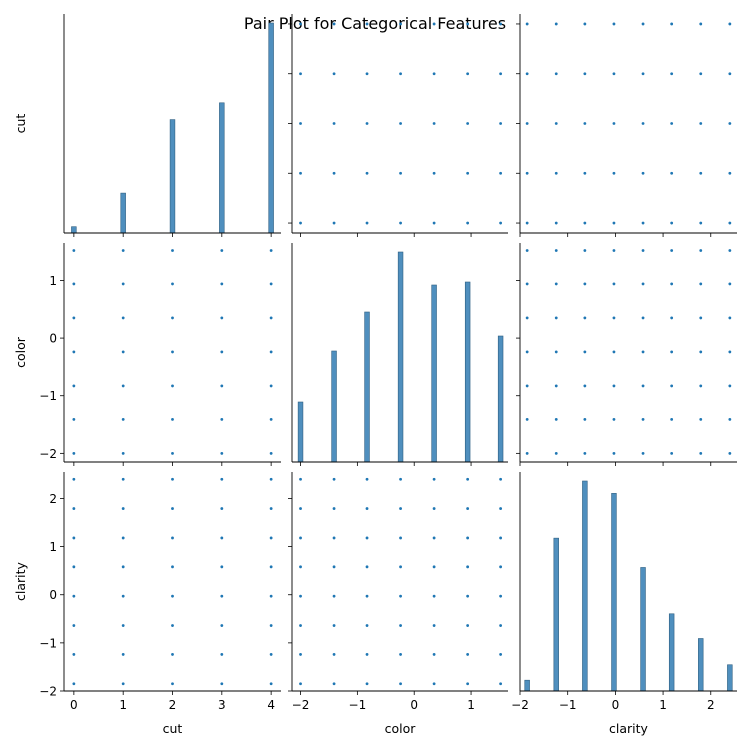  Describe the element at coordinates (53, 595) in the screenshot. I see `y-tick-label: 0` at that location.